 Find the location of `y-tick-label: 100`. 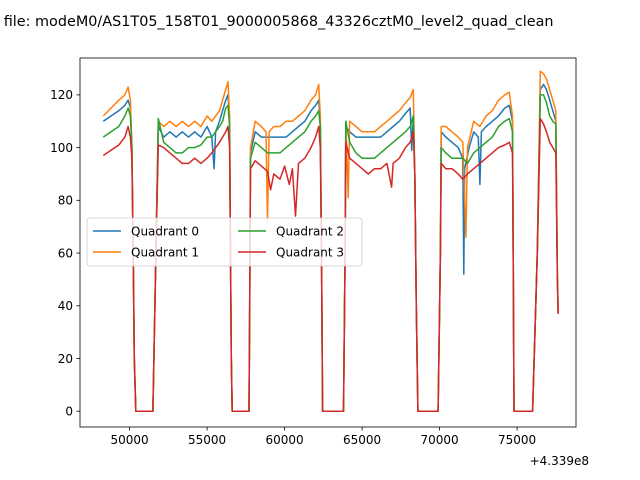

y-tick-label: 100 is located at coordinates (61, 148).